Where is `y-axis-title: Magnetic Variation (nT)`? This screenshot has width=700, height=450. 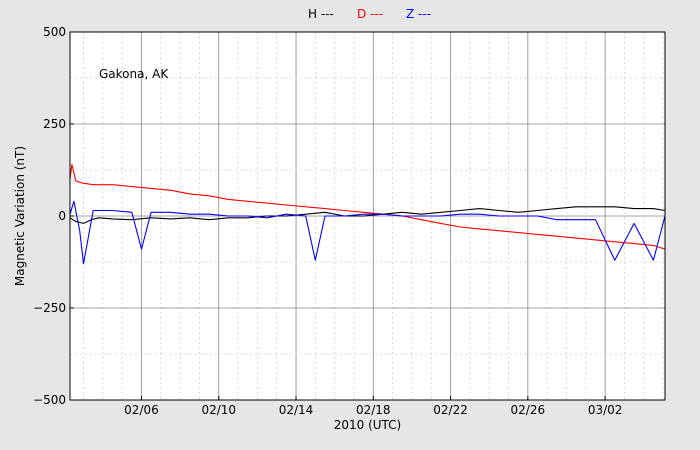
y-axis-title: Magnetic Variation (nT) is located at coordinates (20, 216).